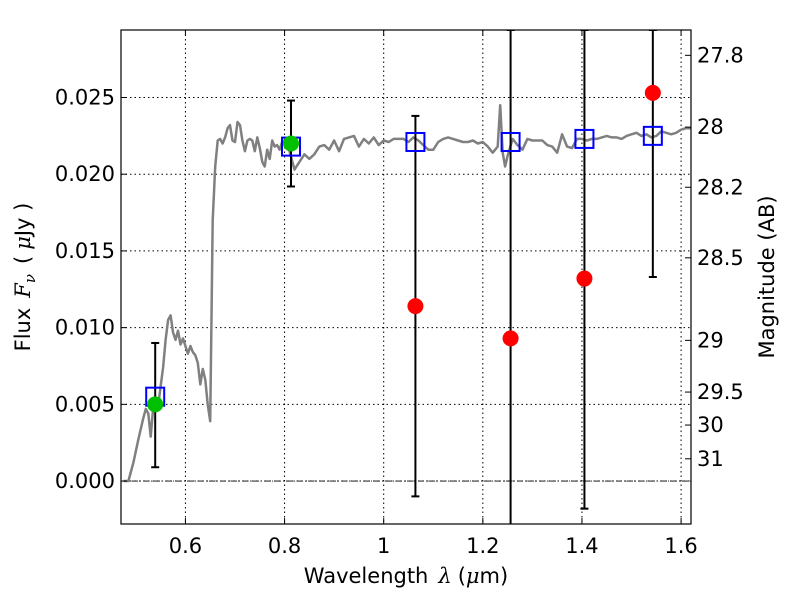 Image resolution: width=800 pixels, height=600 pixels. What do you see at coordinates (85, 481) in the screenshot?
I see `y-tick-label: 0.000` at bounding box center [85, 481].